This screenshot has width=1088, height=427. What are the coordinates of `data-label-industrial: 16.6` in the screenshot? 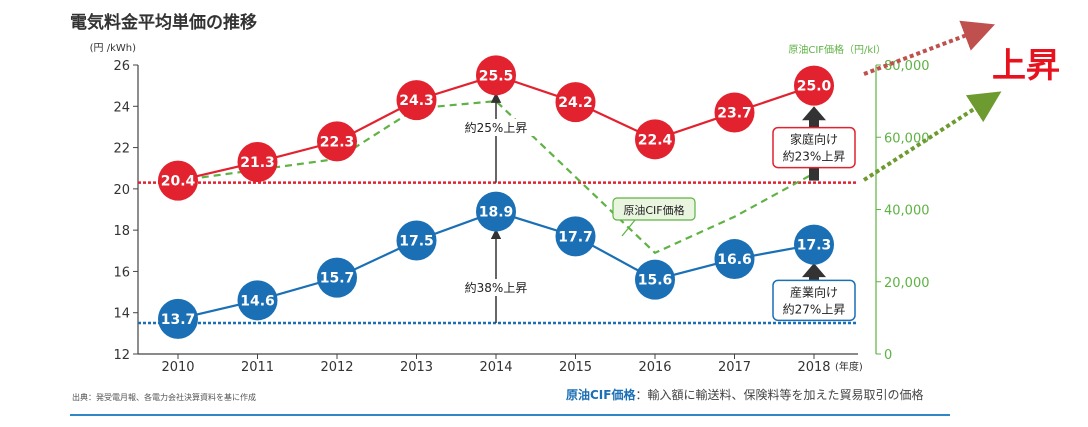 It's located at (734, 260).